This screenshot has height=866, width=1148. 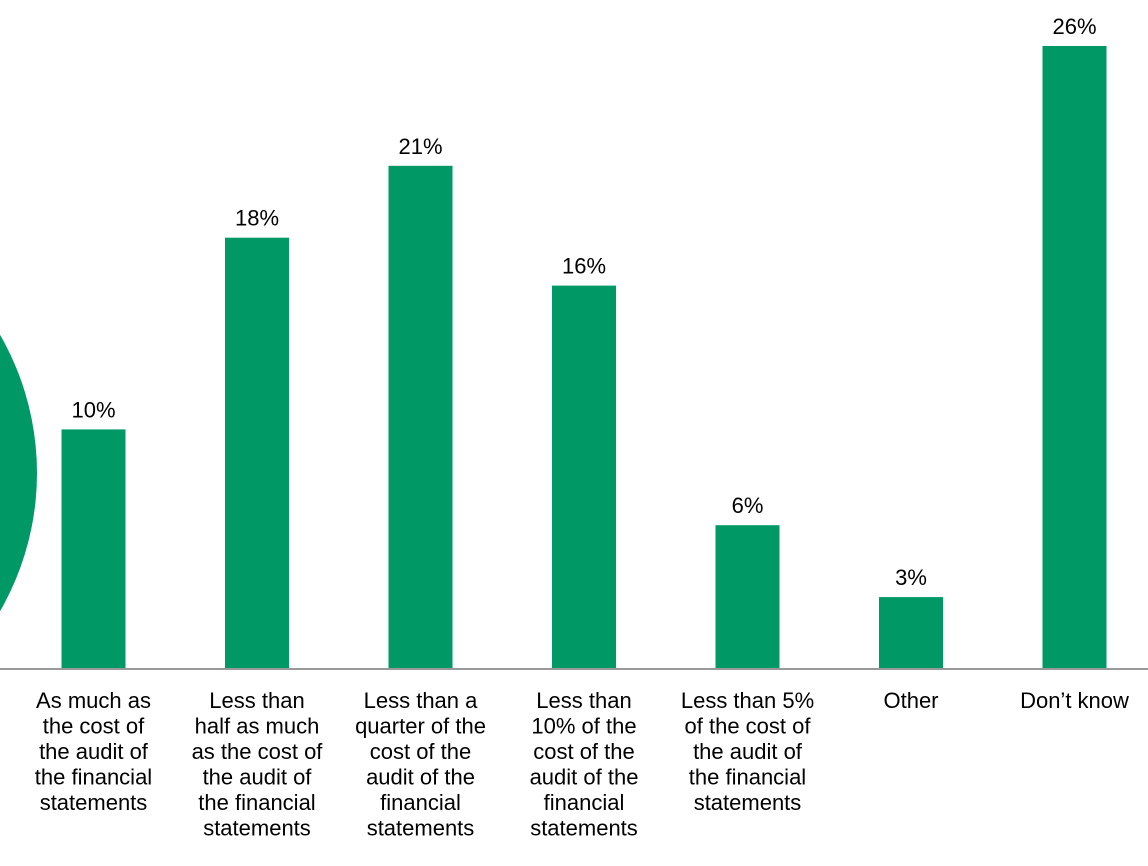 I want to click on category-label-line: Don’t know, so click(x=1074, y=700).